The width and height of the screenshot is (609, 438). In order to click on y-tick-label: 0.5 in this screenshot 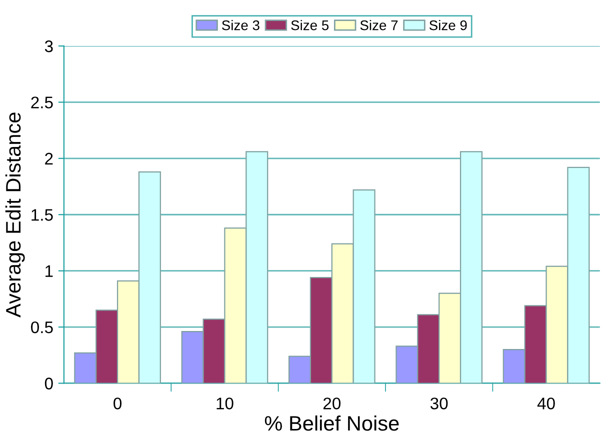, I will do `click(42, 327)`.